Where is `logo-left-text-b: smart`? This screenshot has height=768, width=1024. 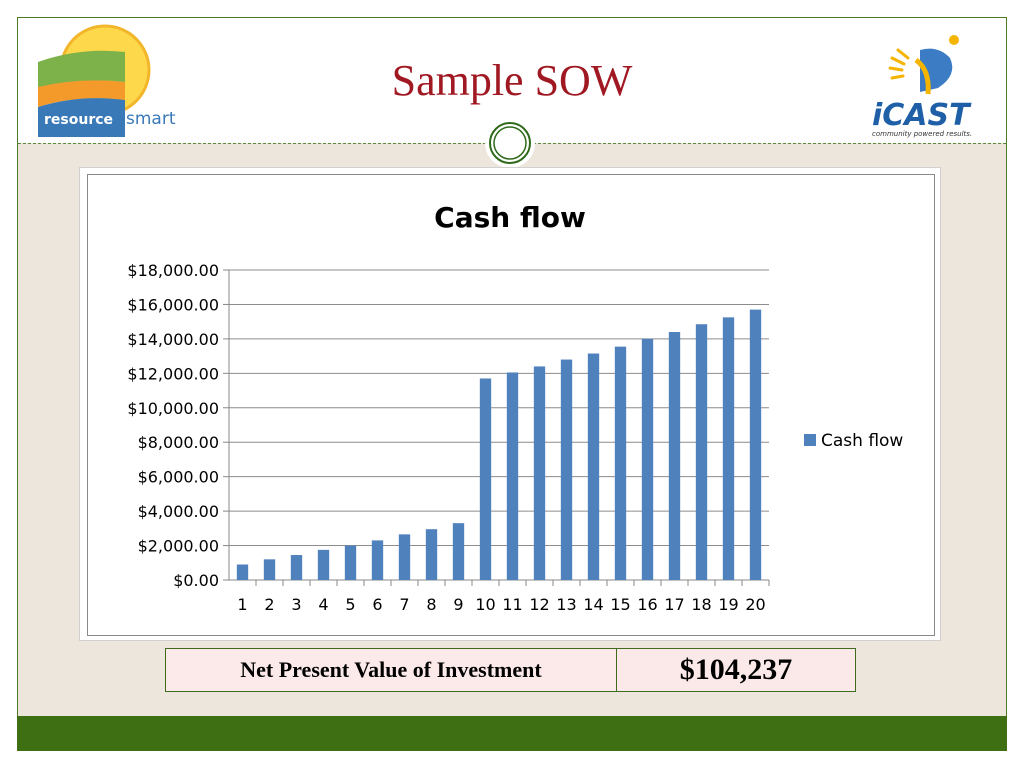
logo-left-text-b: smart is located at coordinates (151, 119).